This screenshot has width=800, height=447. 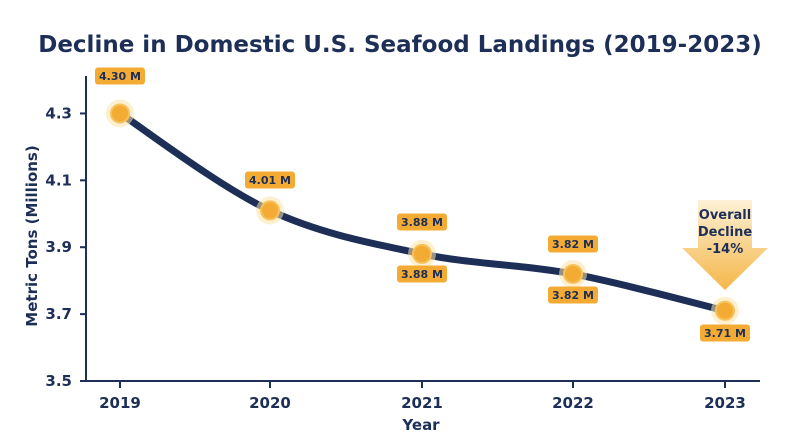 What do you see at coordinates (120, 403) in the screenshot?
I see `x-tick-label: 2019` at bounding box center [120, 403].